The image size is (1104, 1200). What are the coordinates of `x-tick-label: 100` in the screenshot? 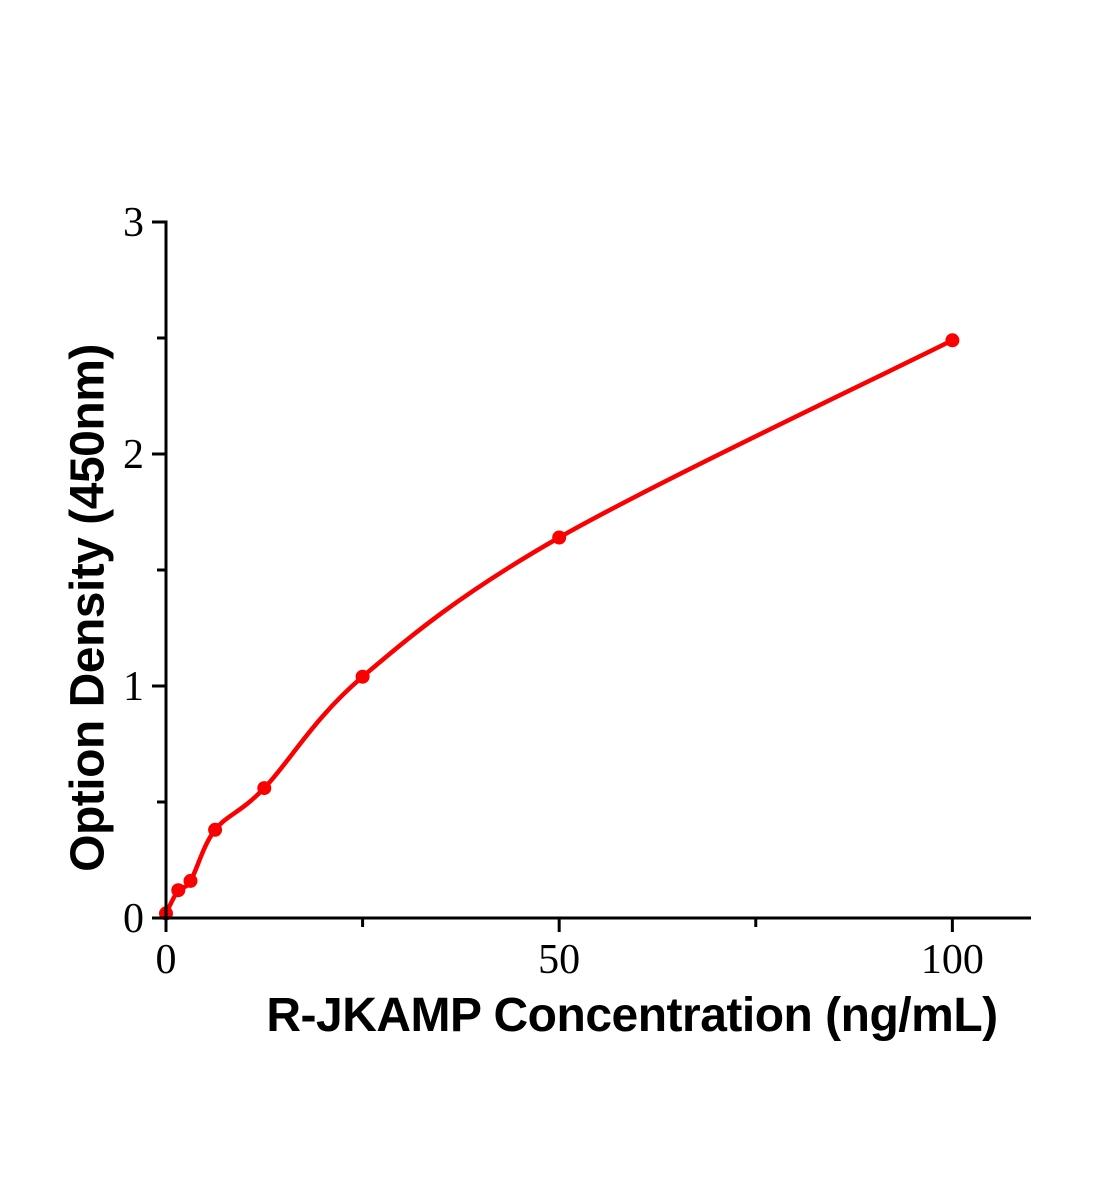 It's located at (952, 960).